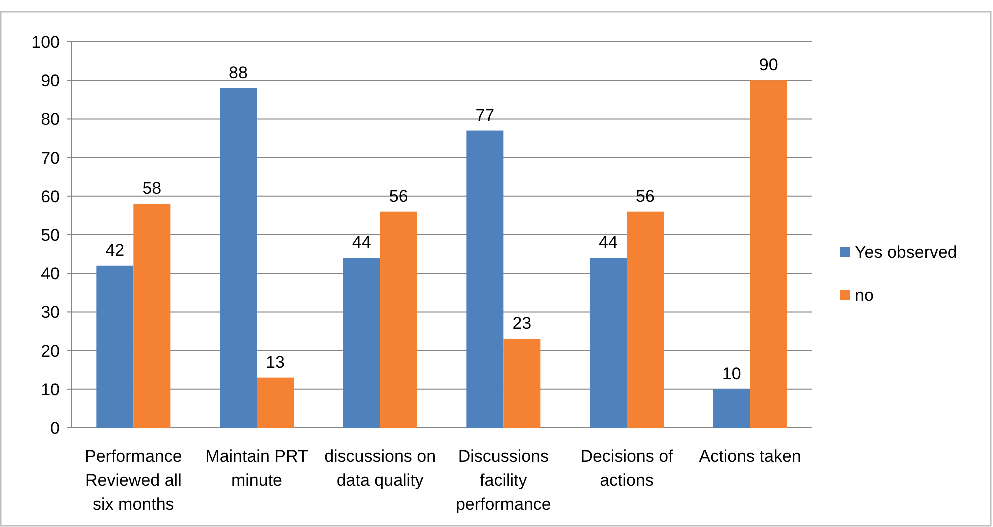  I want to click on x-tick-label: discussions on data quality, so click(380, 468).